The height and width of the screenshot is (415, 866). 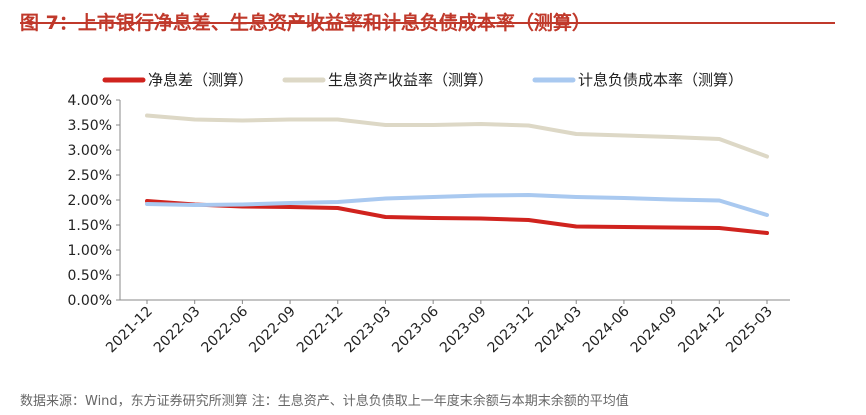 What do you see at coordinates (90, 276) in the screenshot?
I see `y-tick-label: 0.50%` at bounding box center [90, 276].